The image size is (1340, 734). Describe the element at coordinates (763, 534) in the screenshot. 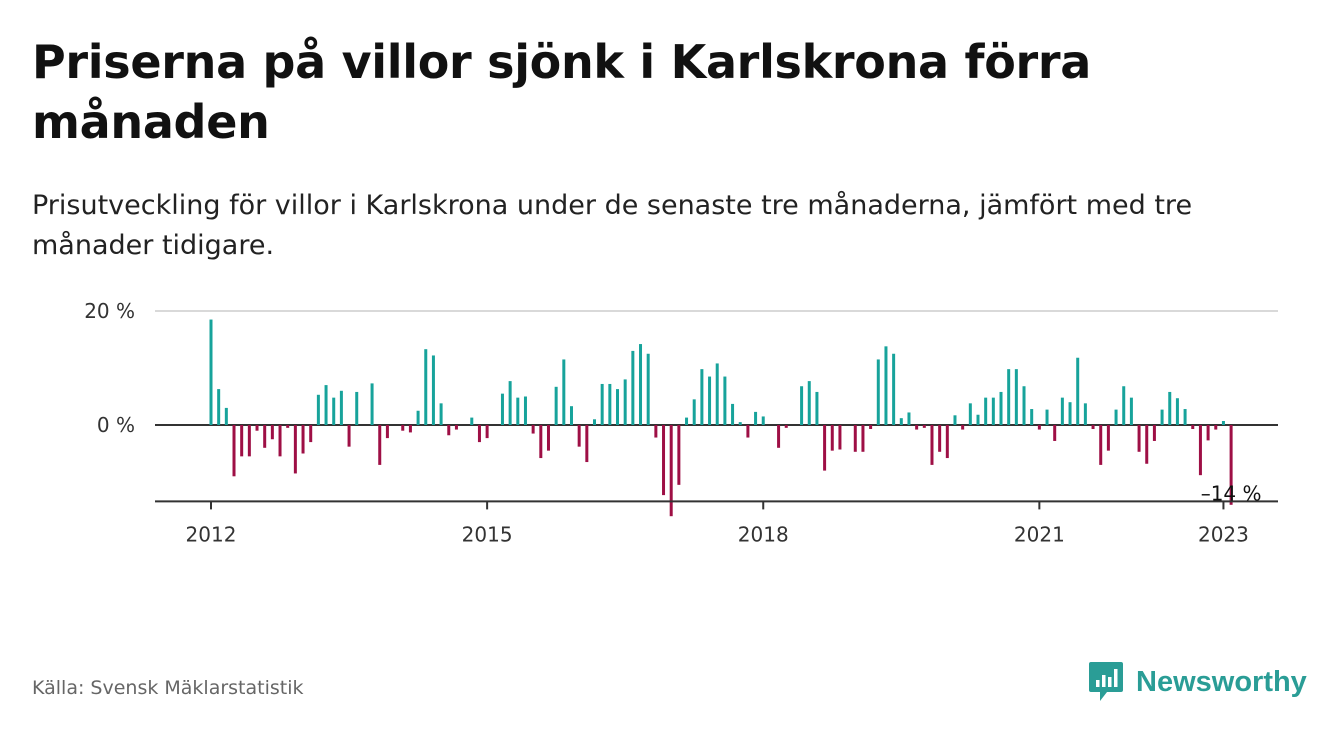

I see `x-tick-label: 2018` at that location.